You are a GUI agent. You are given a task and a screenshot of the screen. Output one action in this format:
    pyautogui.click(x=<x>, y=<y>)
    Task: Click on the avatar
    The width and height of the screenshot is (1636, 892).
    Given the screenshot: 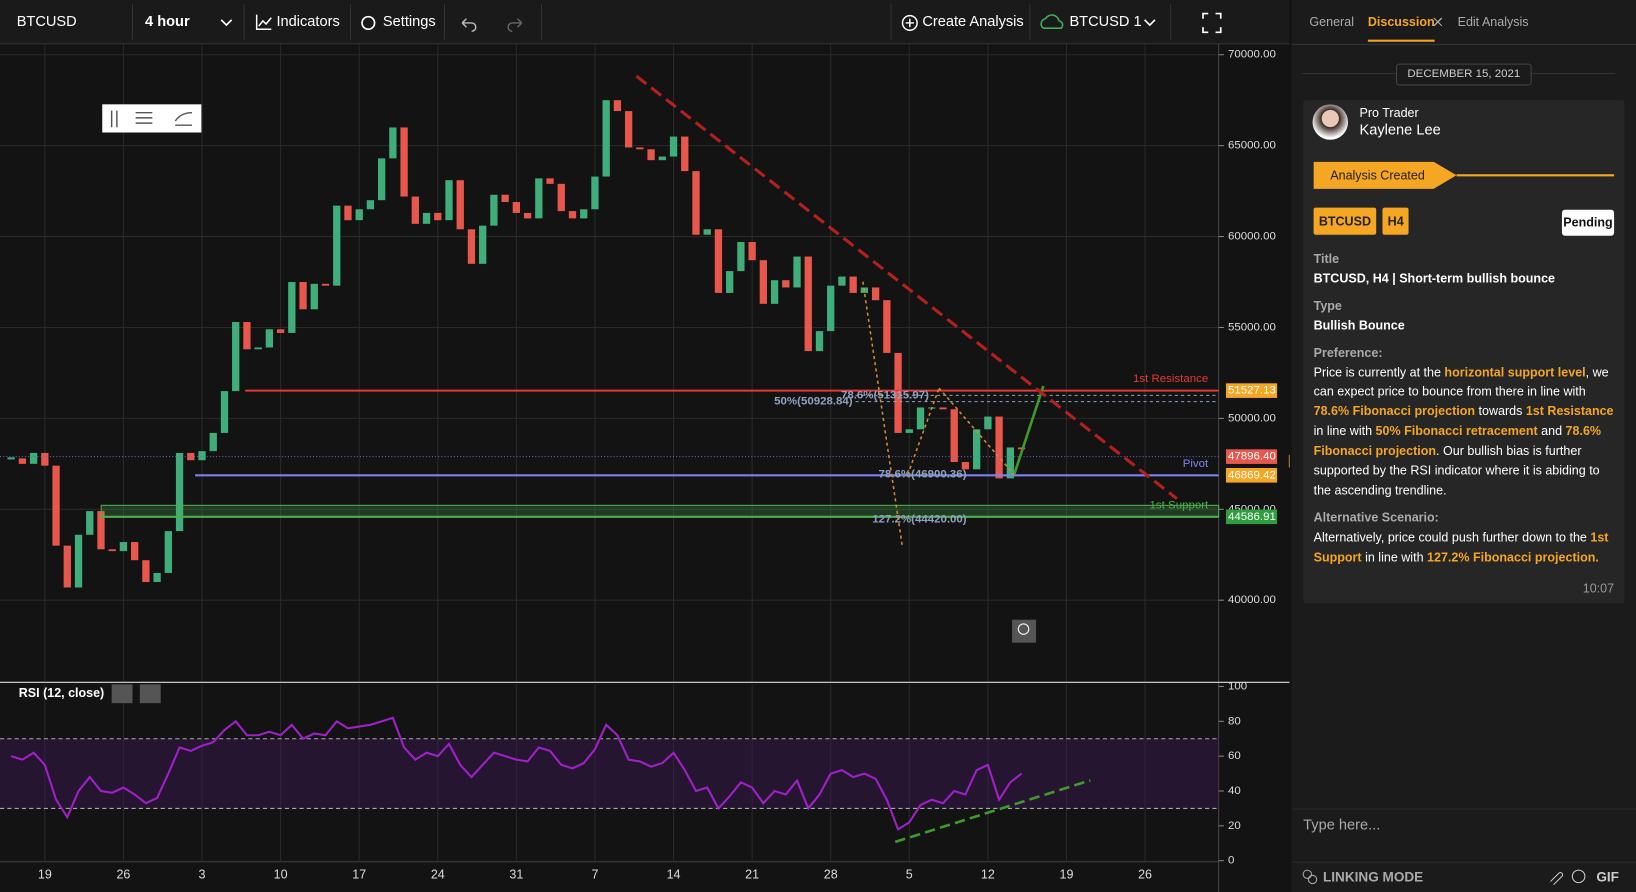 What is the action you would take?
    pyautogui.click(x=1330, y=122)
    